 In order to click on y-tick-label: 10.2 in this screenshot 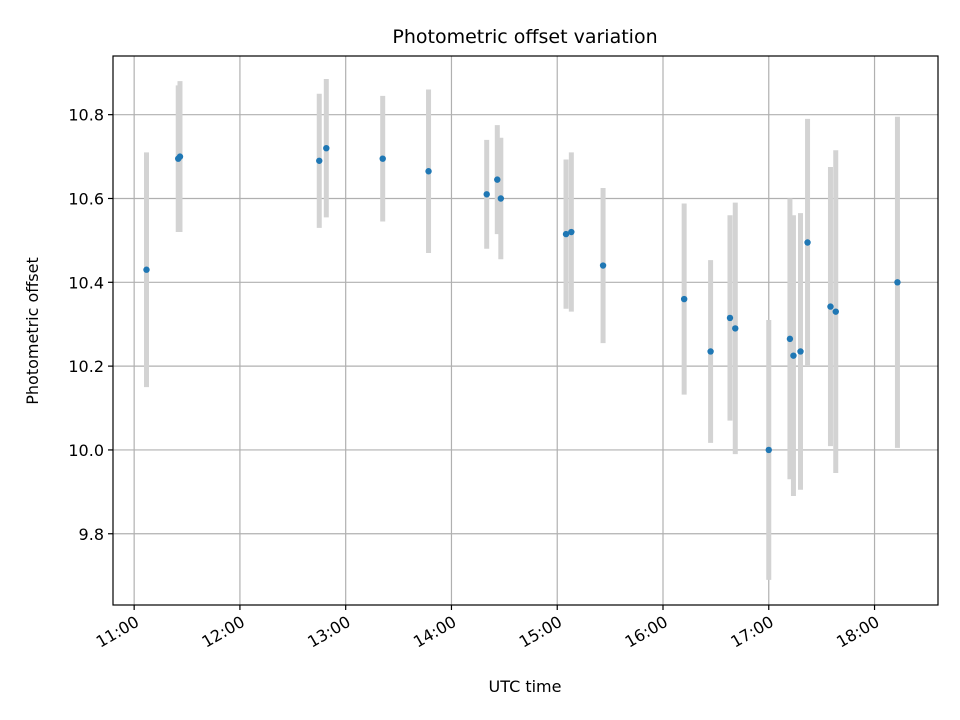, I will do `click(86, 366)`.